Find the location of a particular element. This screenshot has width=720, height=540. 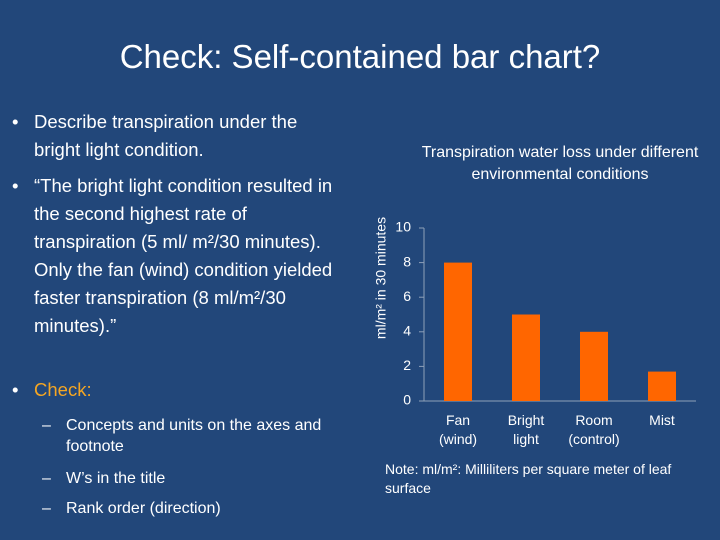

slide-title: Check: Self-contained bar chart? is located at coordinates (360, 56).